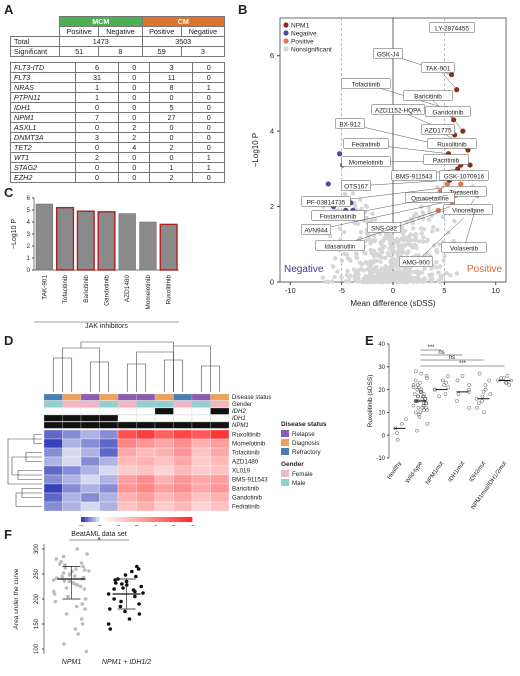  What do you see at coordinates (388, 54) in the screenshot?
I see `point-label: GSK-J4` at bounding box center [388, 54].